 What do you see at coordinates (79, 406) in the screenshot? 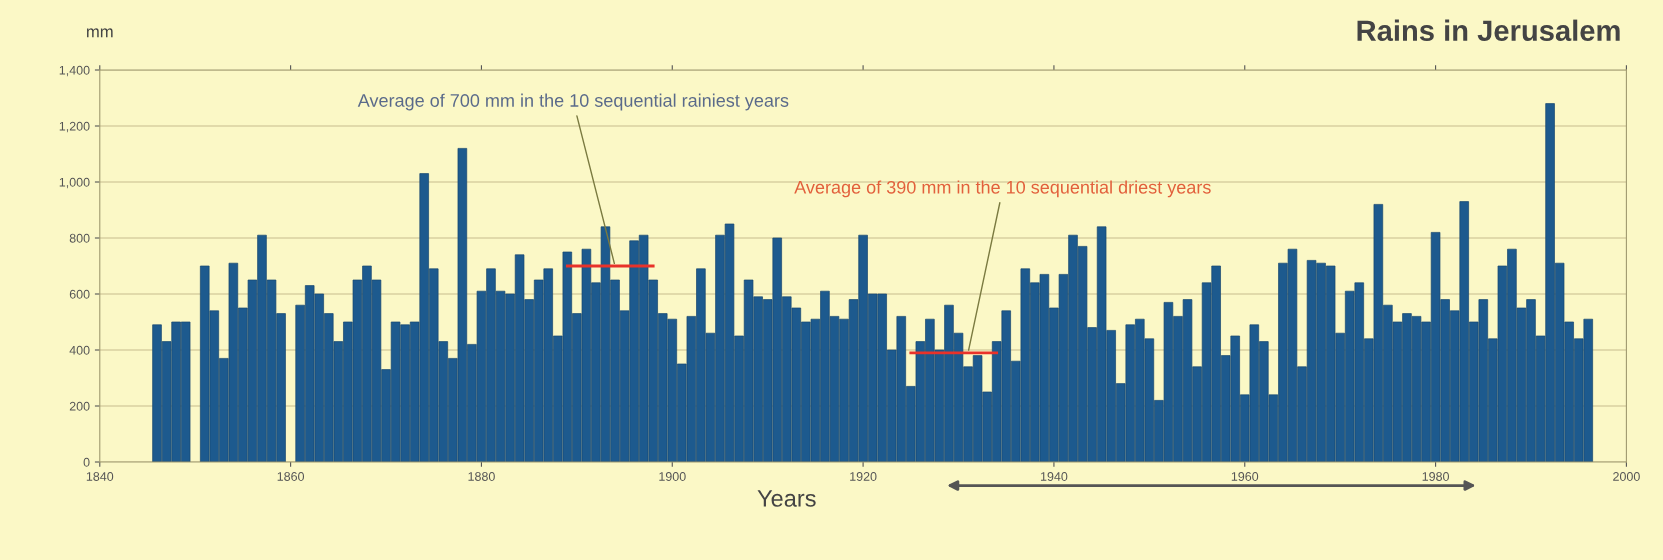
I see `y-tick-label: 200` at bounding box center [79, 406].